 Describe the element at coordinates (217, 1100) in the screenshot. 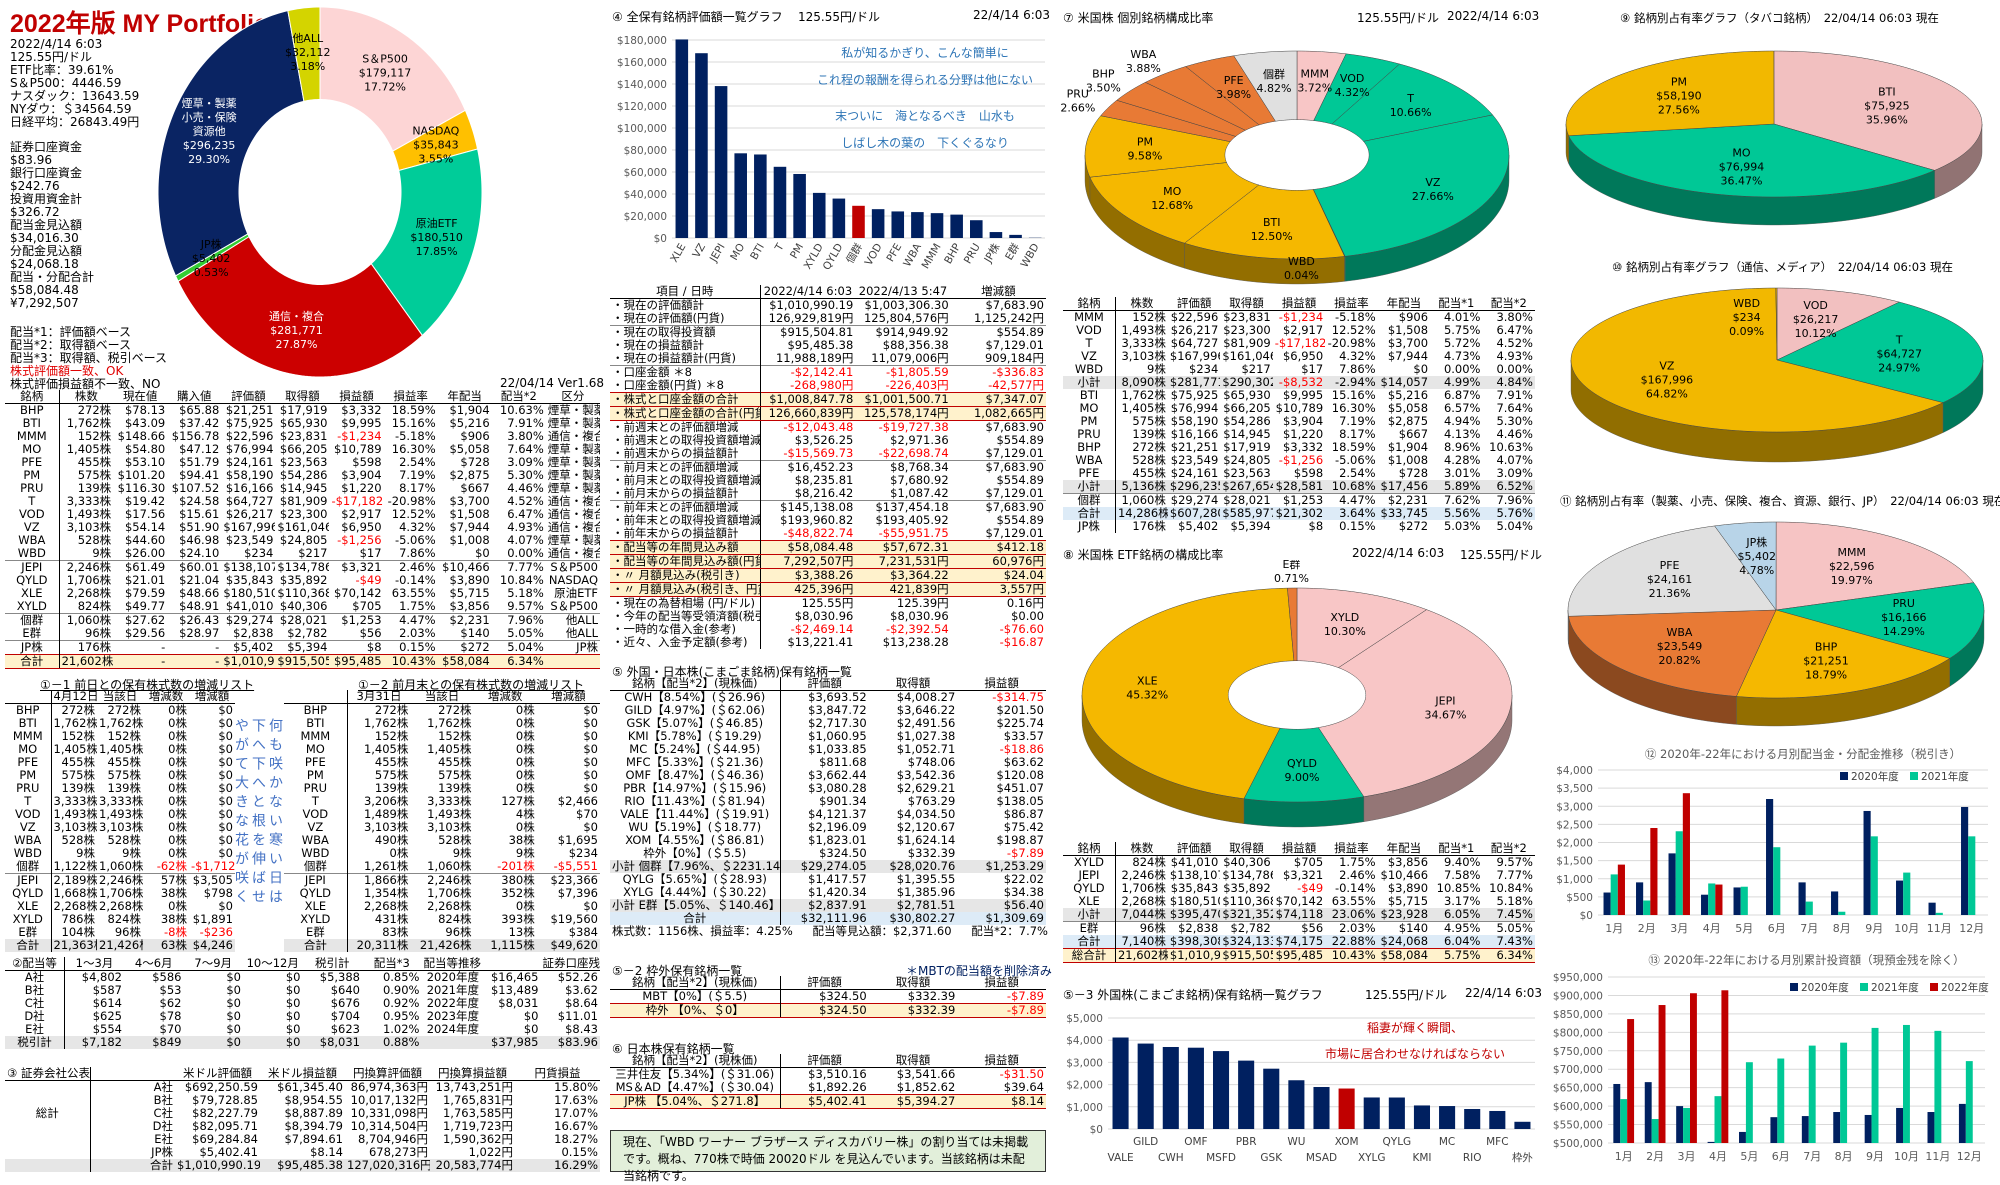

I see `table-cell: $79,728.85` at that location.